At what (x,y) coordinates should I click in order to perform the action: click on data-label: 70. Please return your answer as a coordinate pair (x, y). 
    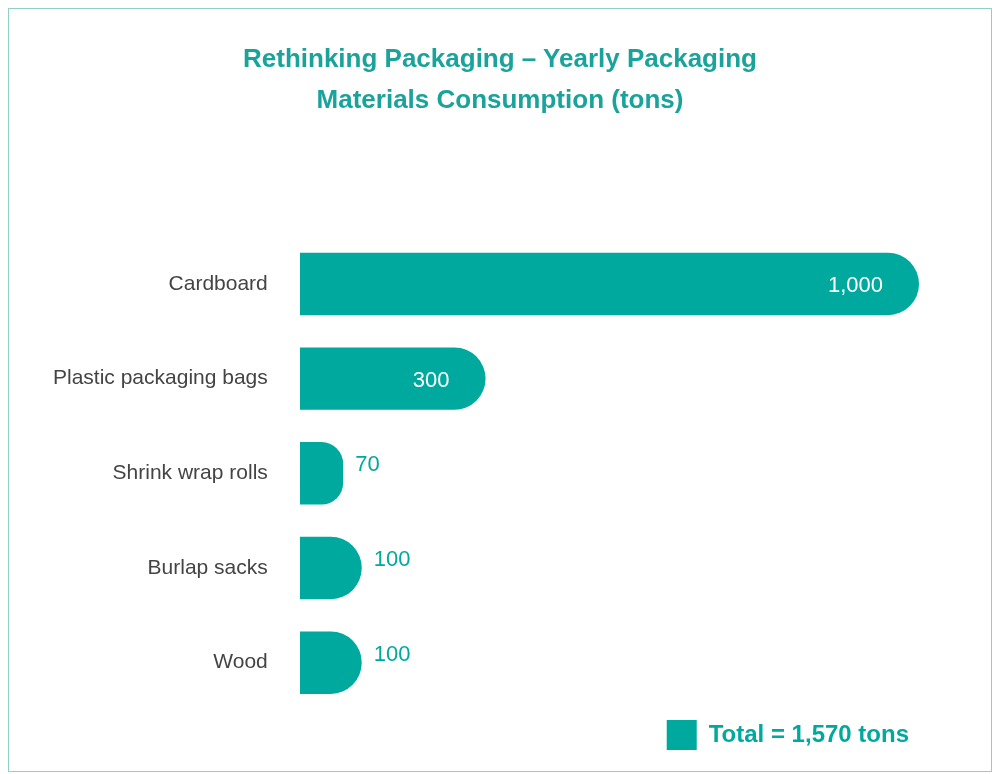
    Looking at the image, I should click on (367, 464).